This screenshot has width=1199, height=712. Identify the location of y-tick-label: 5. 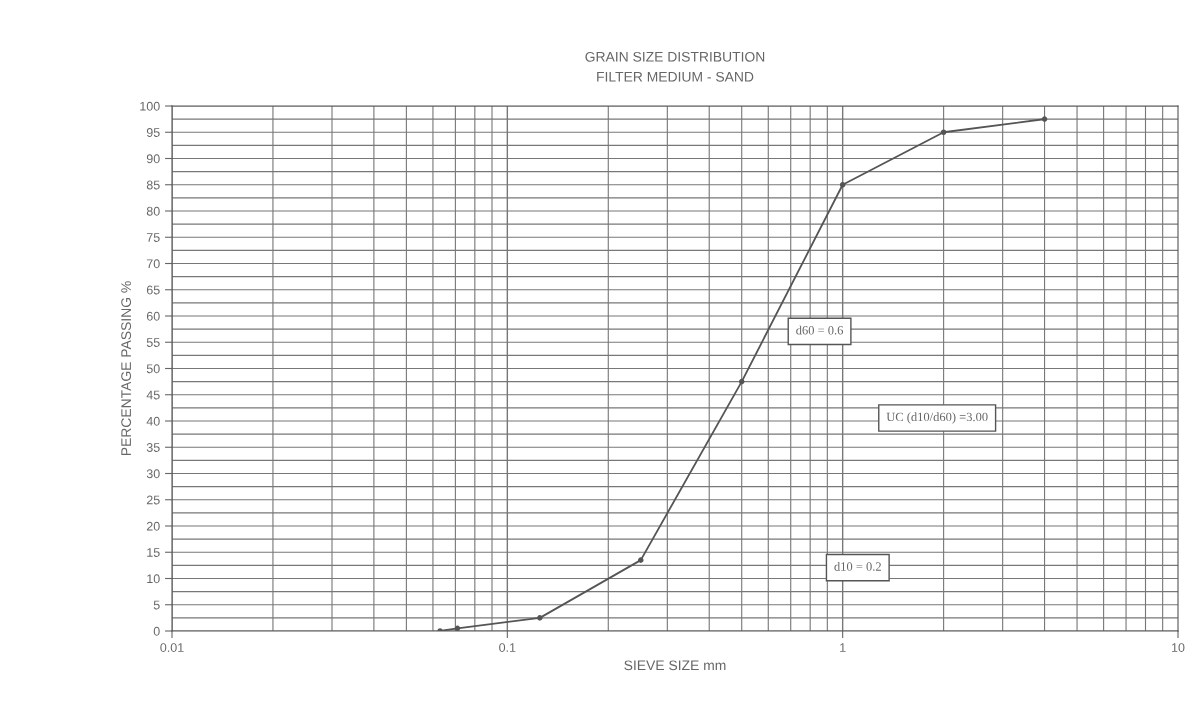
(156, 605).